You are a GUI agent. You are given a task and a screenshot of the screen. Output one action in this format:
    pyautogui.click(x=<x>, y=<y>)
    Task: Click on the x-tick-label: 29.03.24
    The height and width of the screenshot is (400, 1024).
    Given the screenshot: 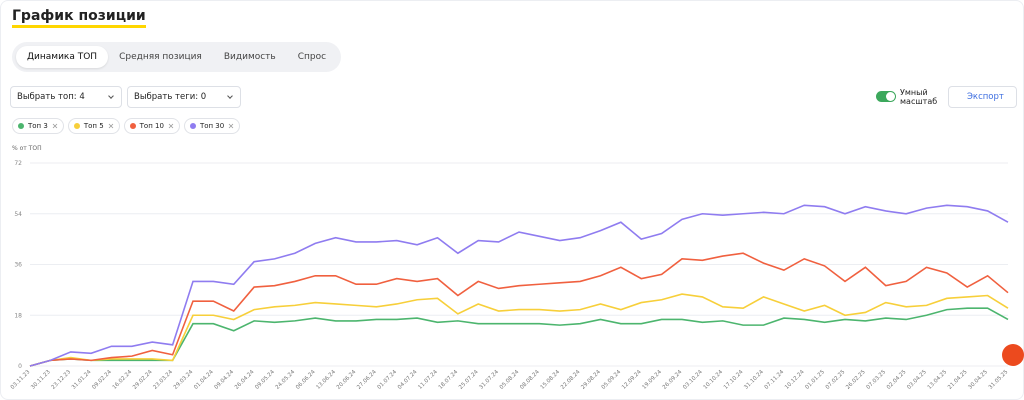 What is the action you would take?
    pyautogui.click(x=184, y=380)
    